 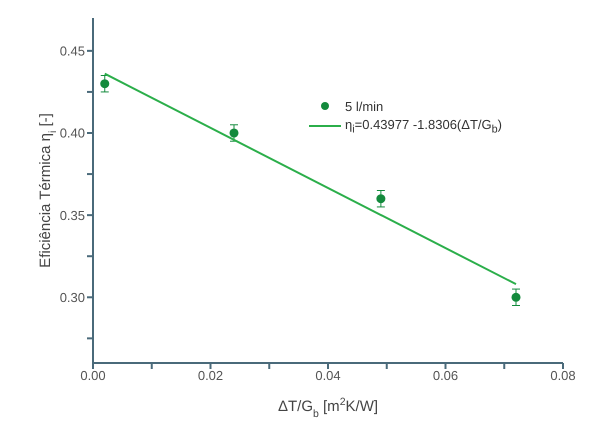 I want to click on x-tick-label: 0.08, so click(x=563, y=376).